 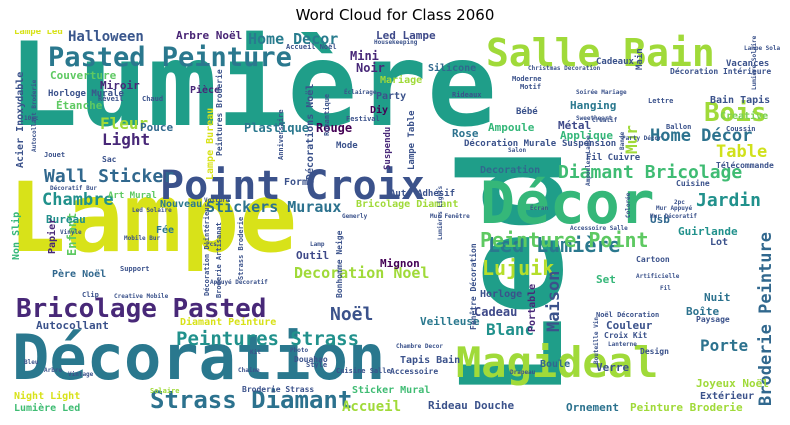 I want to click on word-boule: Boule, so click(x=555, y=364).